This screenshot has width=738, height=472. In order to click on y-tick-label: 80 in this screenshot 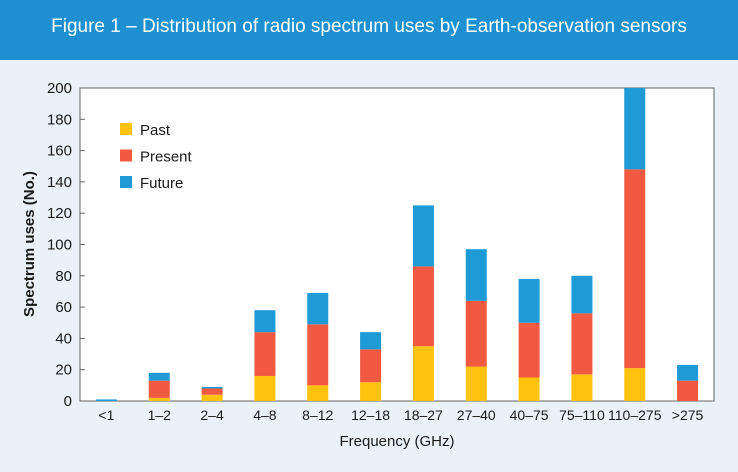, I will do `click(63, 276)`.